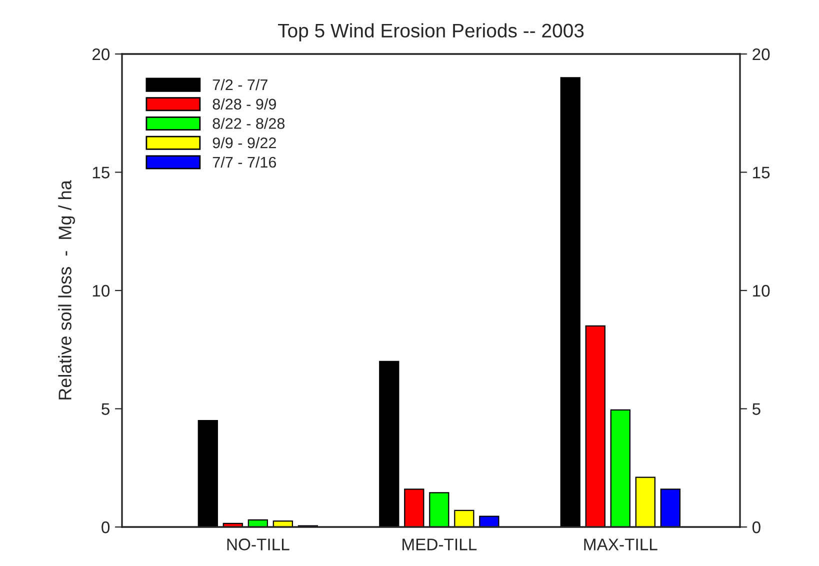  I want to click on y2-tick-label: 15, so click(761, 172).